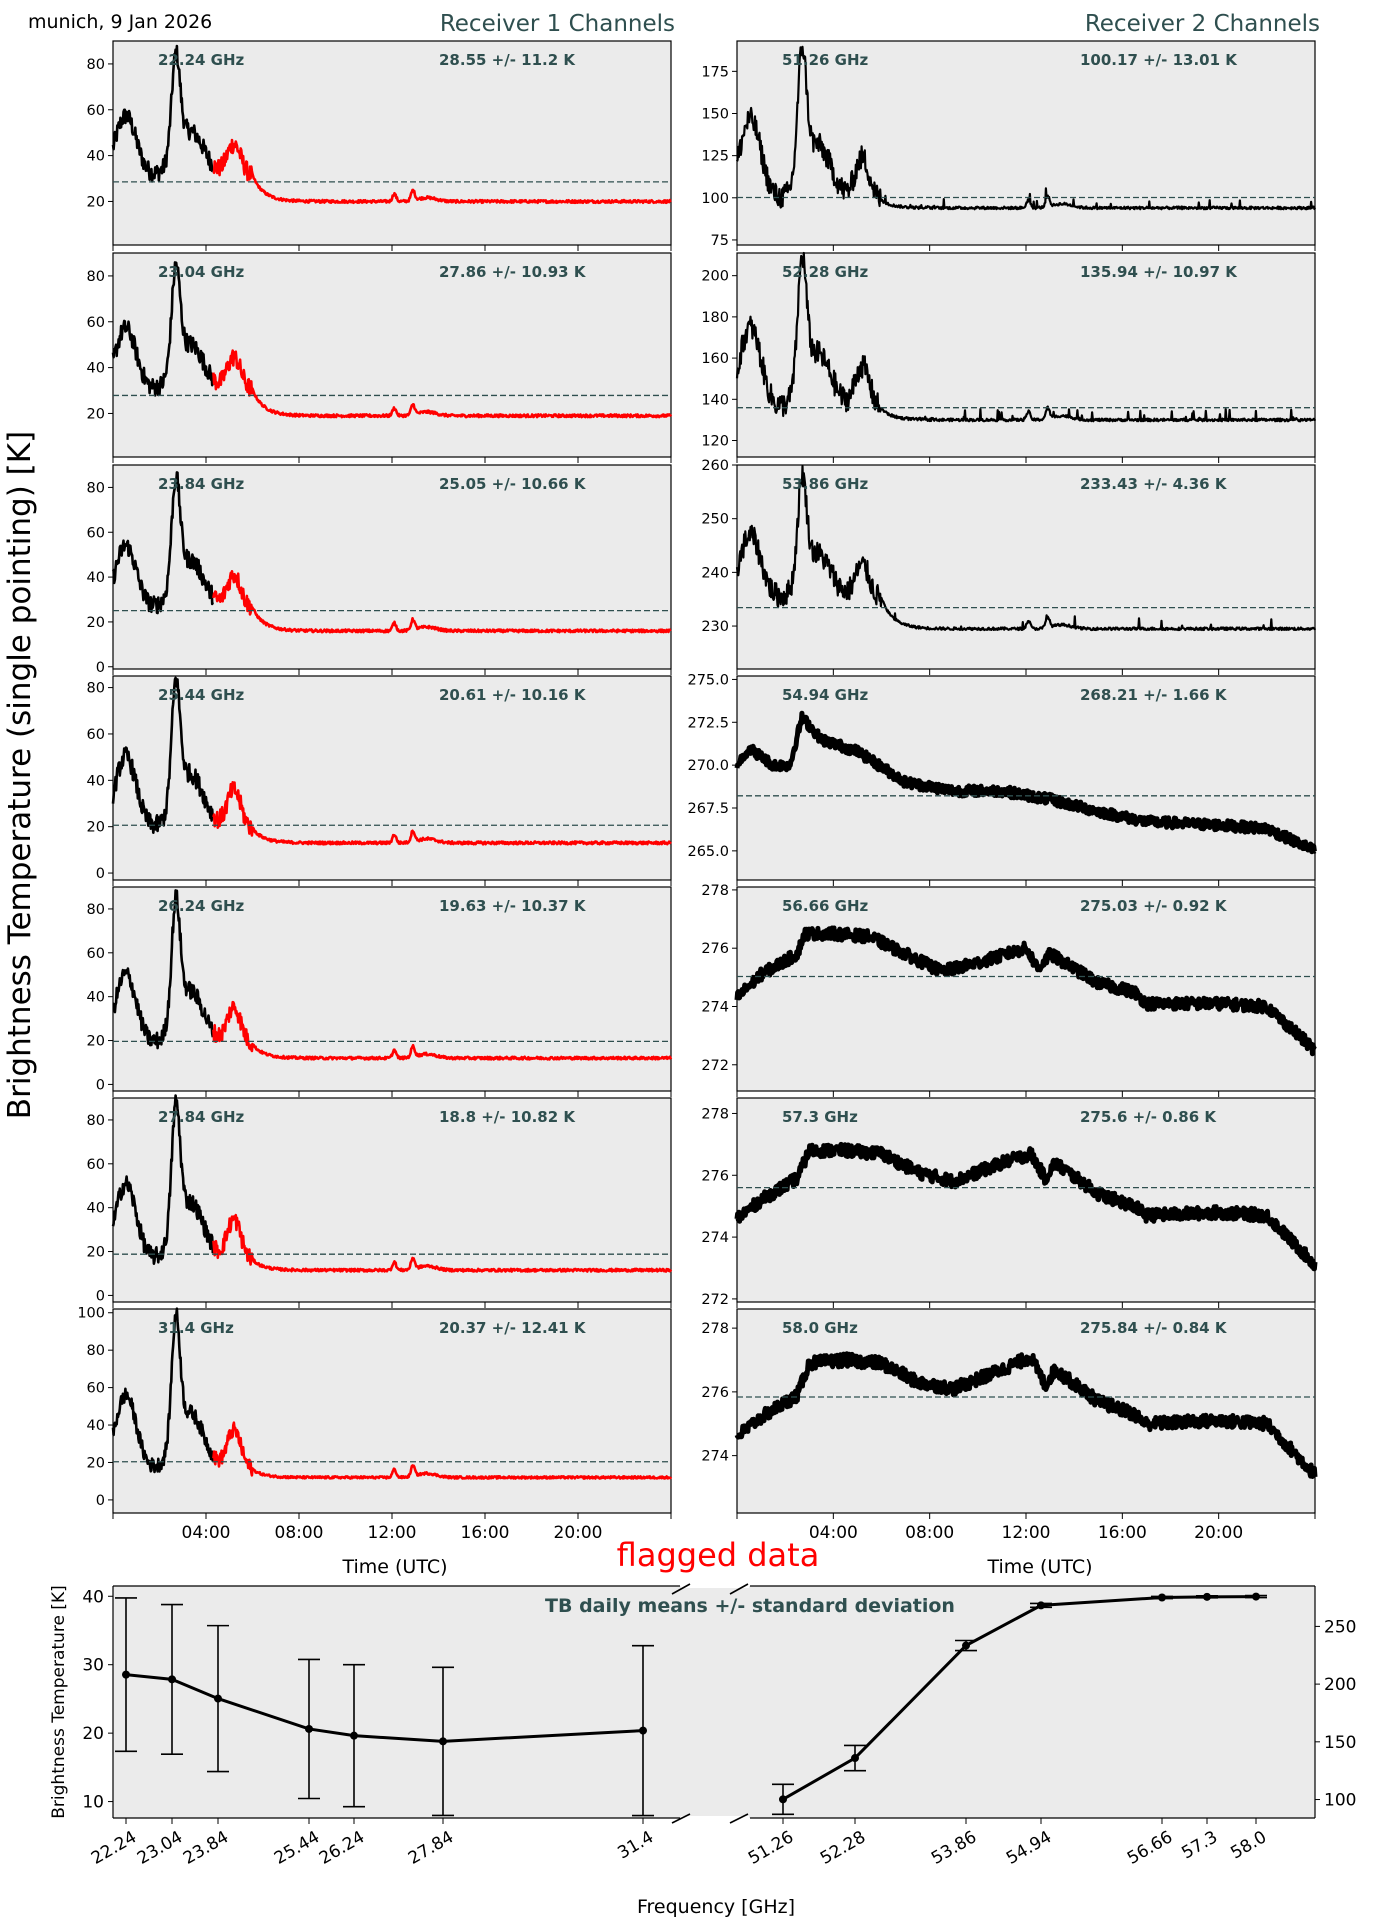 This screenshot has width=1384, height=1927. Describe the element at coordinates (201, 695) in the screenshot. I see `channel-frequency-label: 25.44 GHz` at that location.